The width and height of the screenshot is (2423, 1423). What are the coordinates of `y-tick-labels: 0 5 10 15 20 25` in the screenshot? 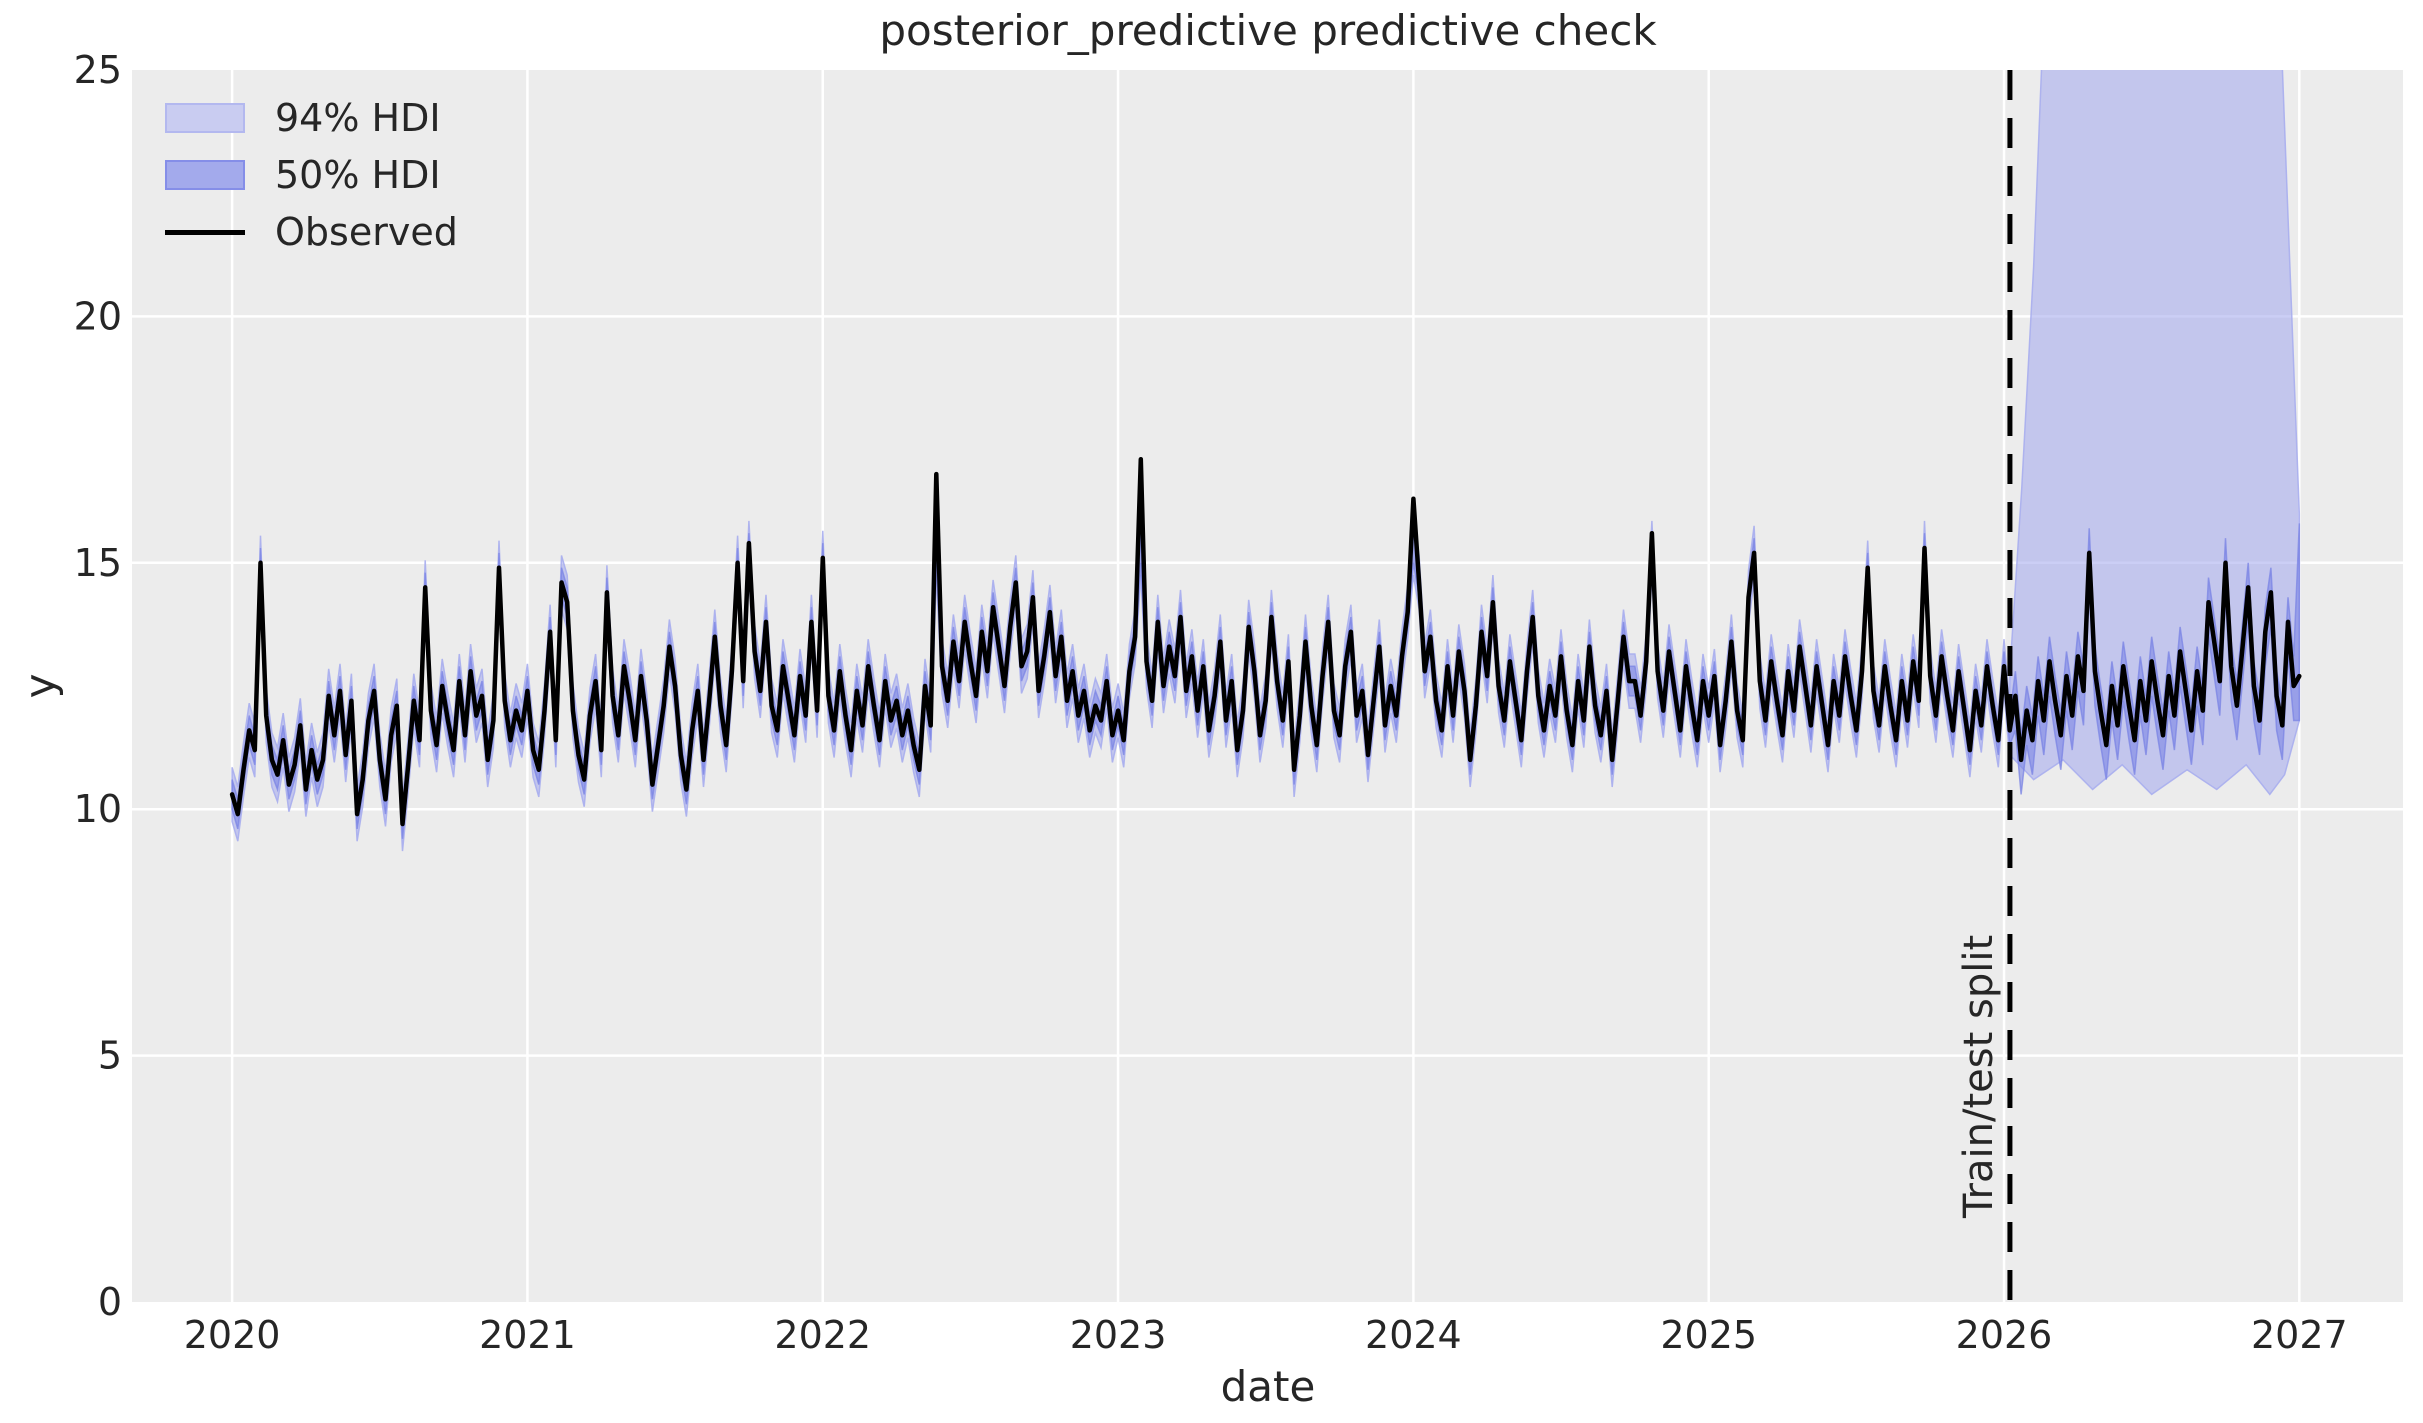 It's located at (98, 686).